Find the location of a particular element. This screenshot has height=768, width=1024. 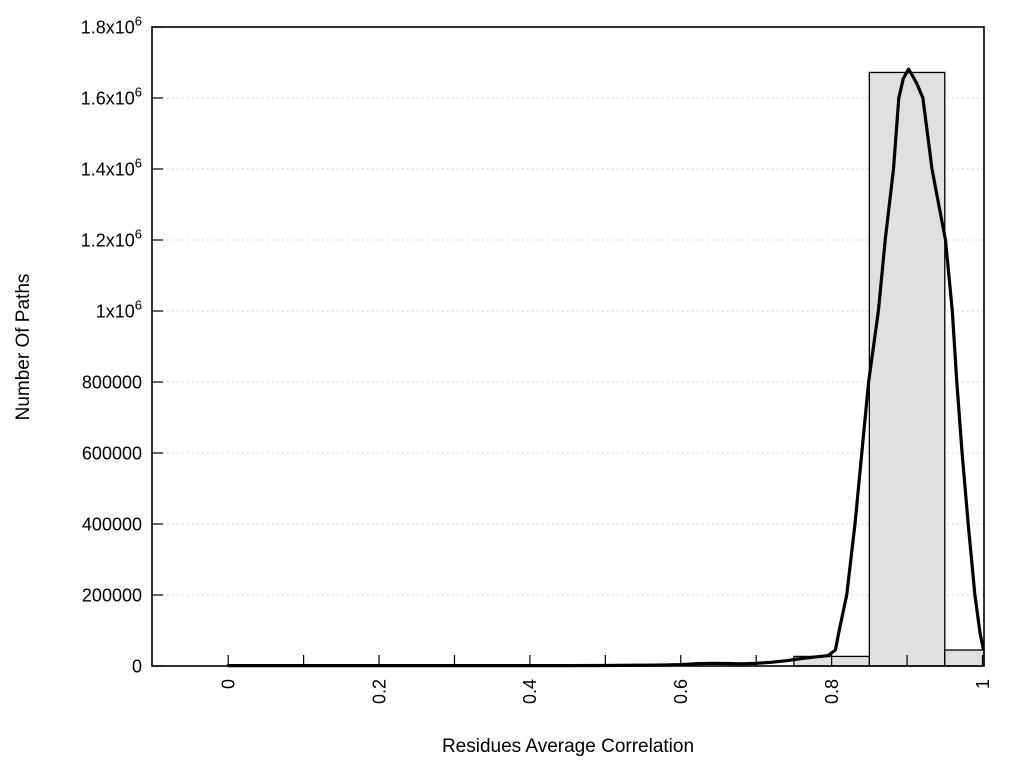

y-tick-label: 1.4x10⁶ is located at coordinates (111, 167).